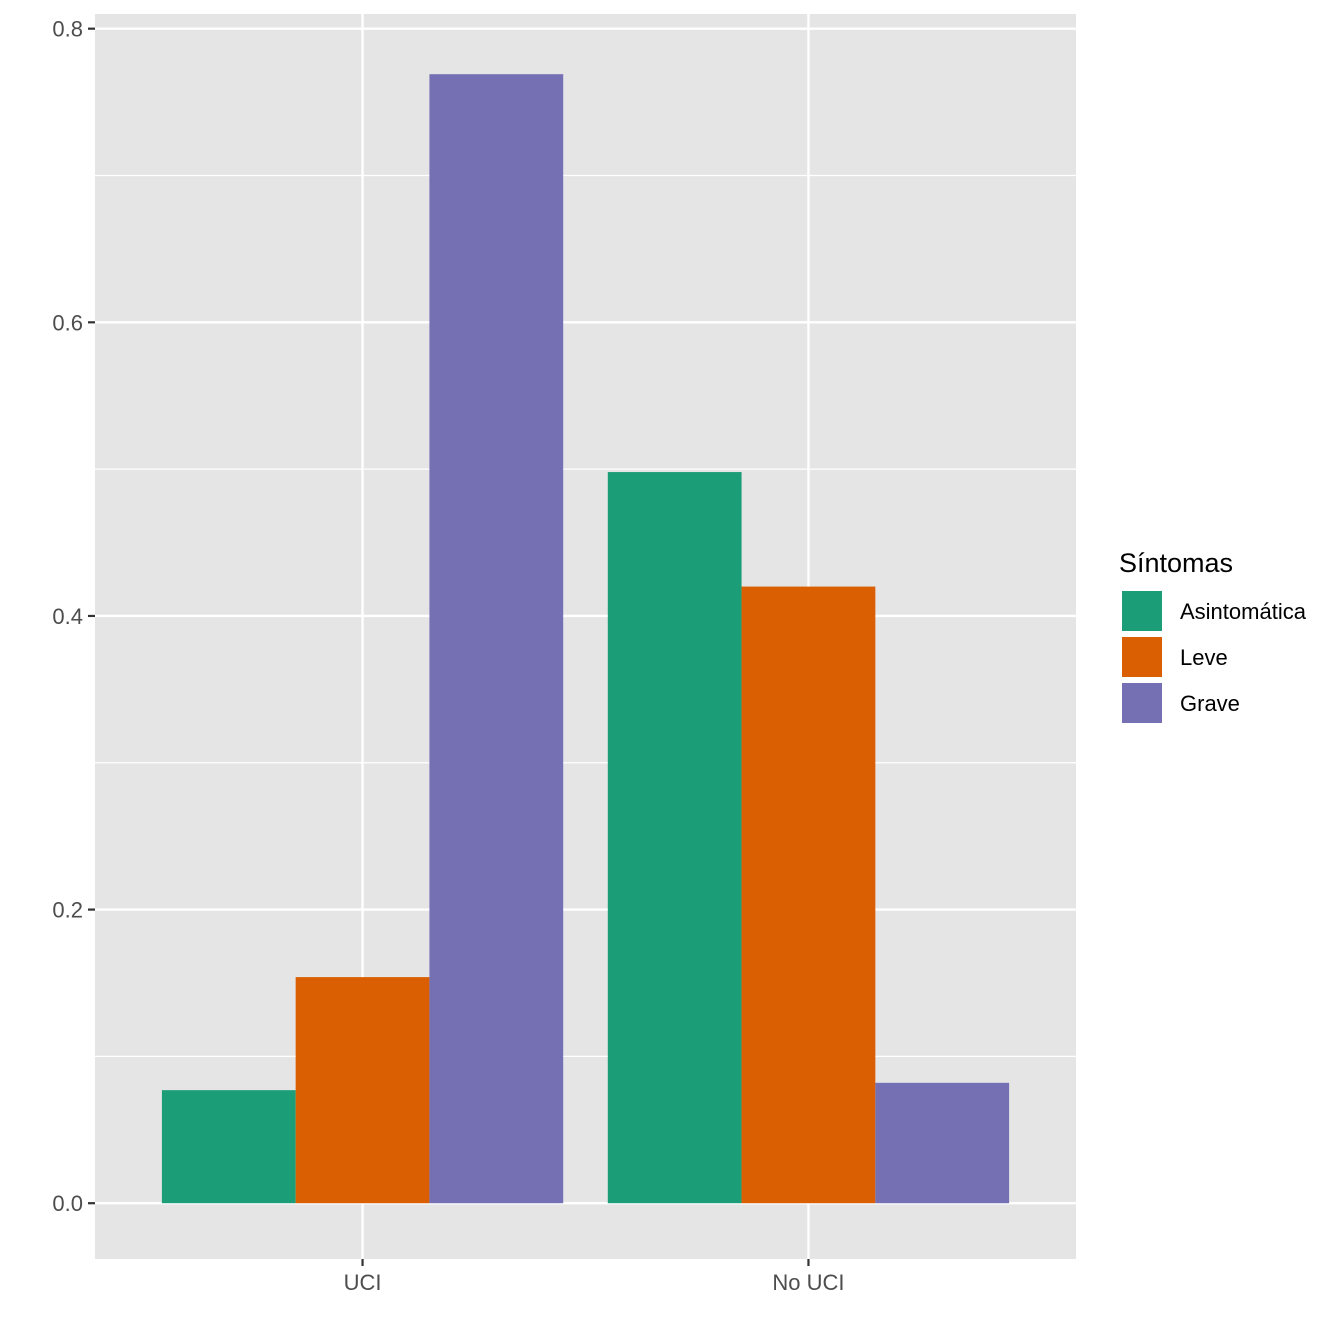 Image resolution: width=1344 pixels, height=1344 pixels. Describe the element at coordinates (594, 1277) in the screenshot. I see `x-axis: UCI No UCI` at that location.